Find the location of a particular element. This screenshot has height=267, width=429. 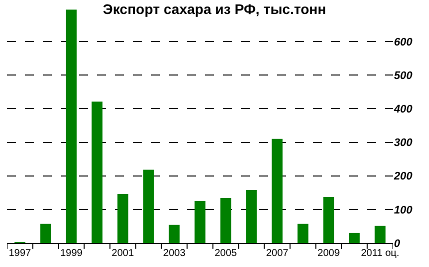

y-tick-label: 100 is located at coordinates (404, 210).